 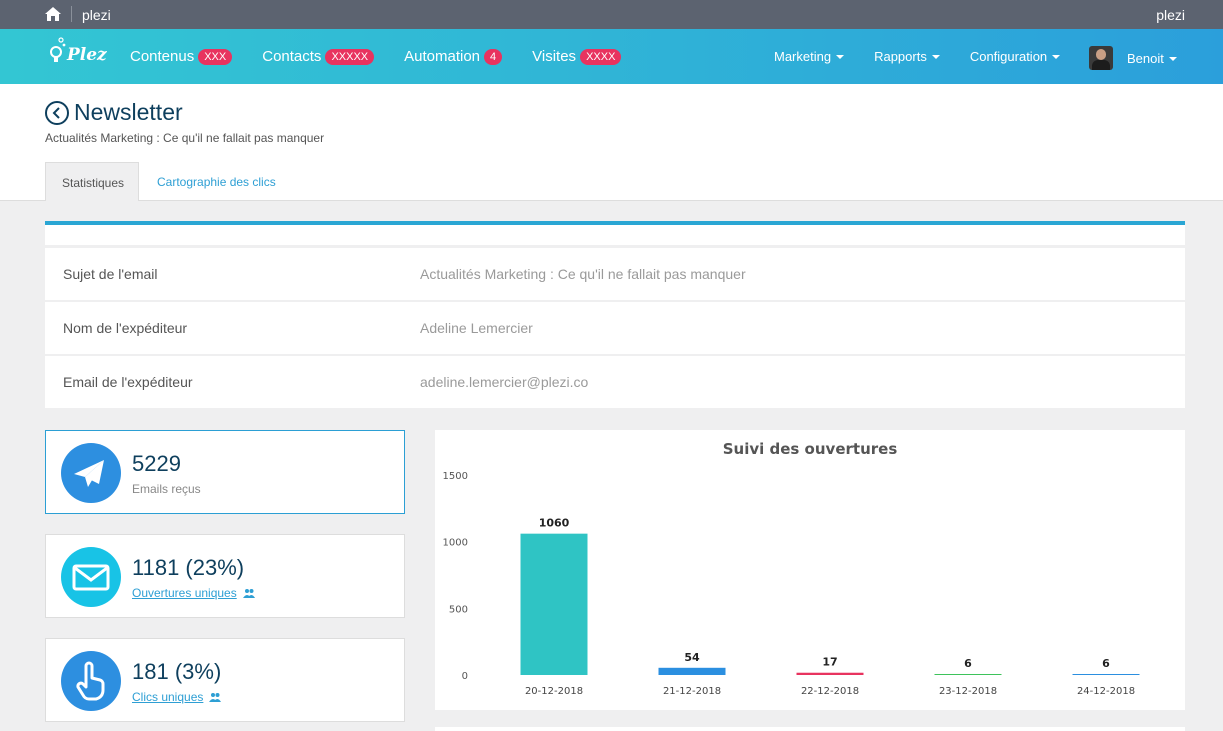 What do you see at coordinates (156, 463) in the screenshot?
I see `stat-value: 5229` at bounding box center [156, 463].